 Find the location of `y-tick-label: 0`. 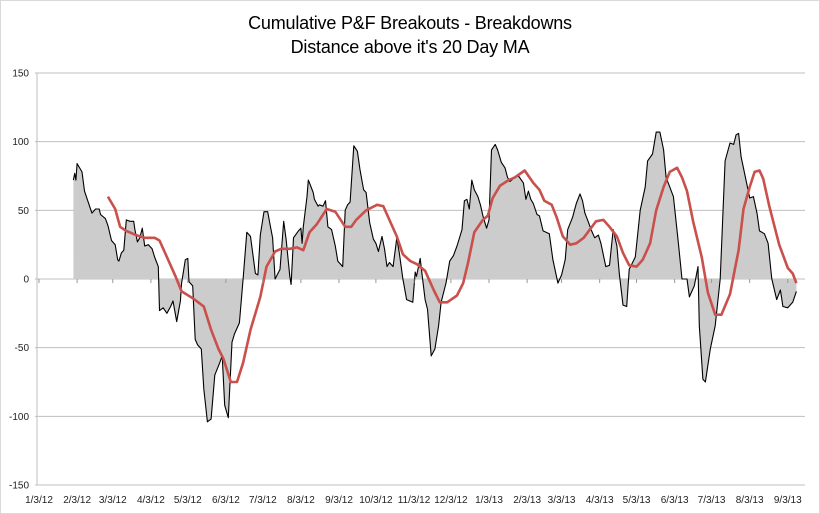

y-tick-label: 0 is located at coordinates (26, 280).